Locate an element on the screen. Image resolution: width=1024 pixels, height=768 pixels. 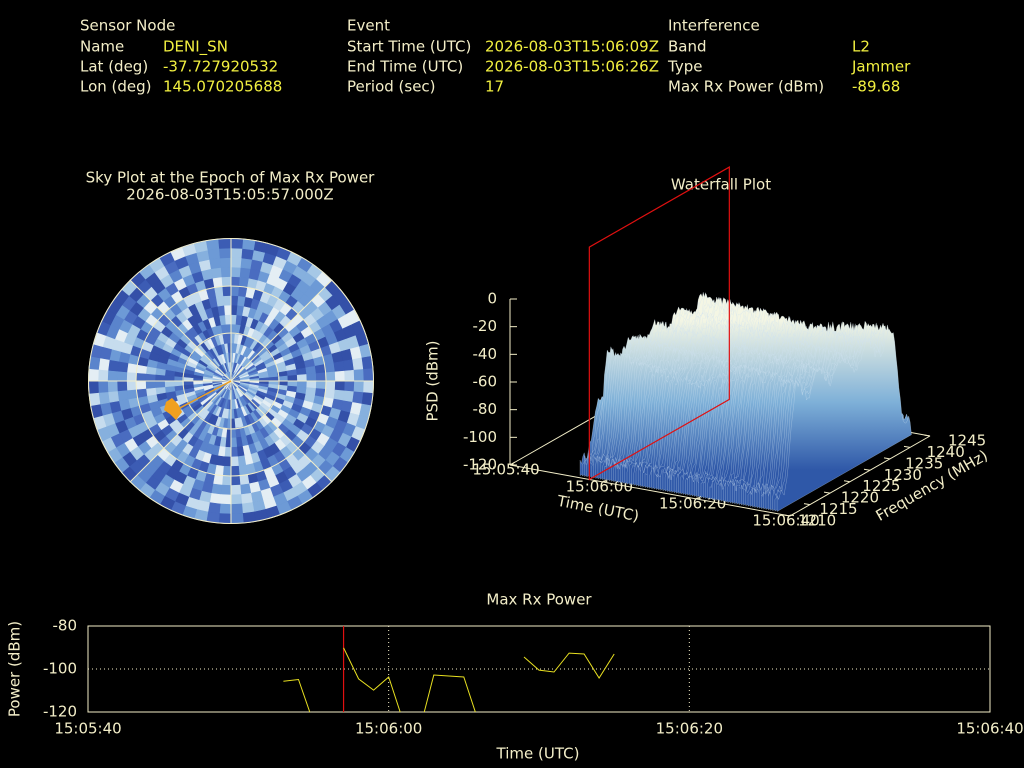
waterfall-z-label: PSD (dBm) is located at coordinates (433, 380).